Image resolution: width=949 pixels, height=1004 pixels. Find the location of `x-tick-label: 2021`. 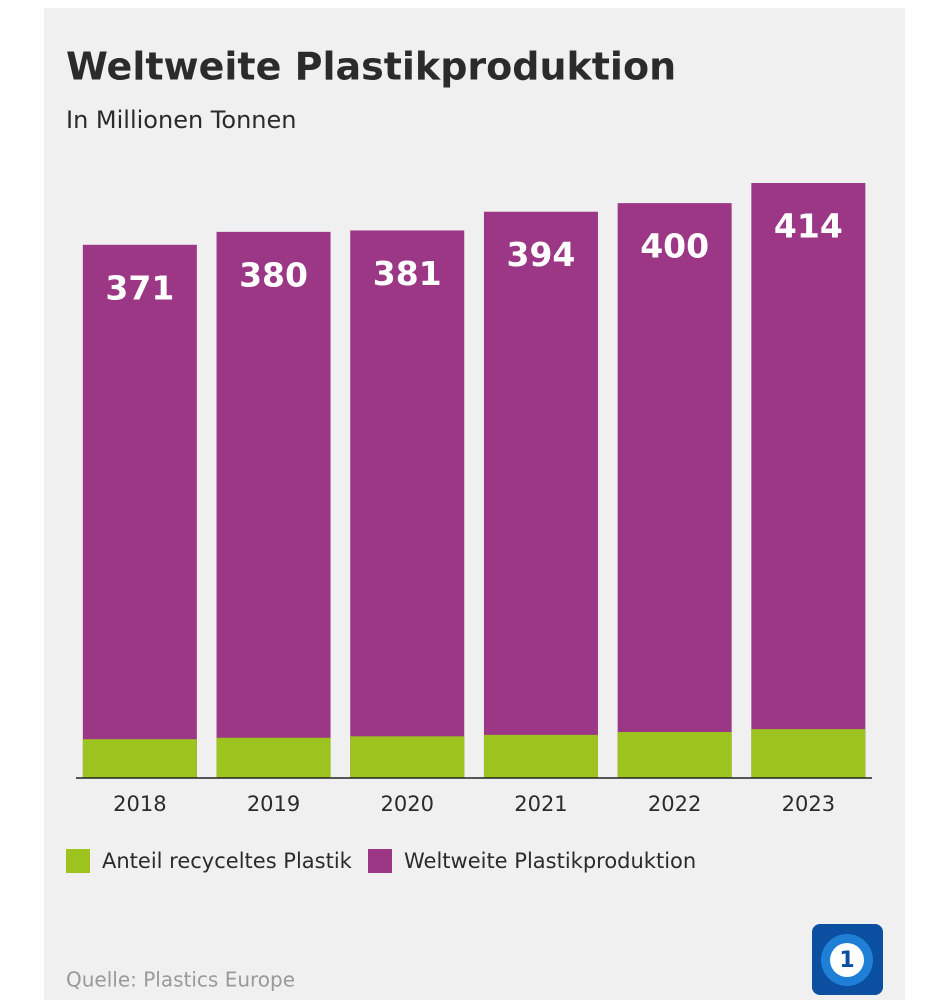

x-tick-label: 2021 is located at coordinates (540, 804).